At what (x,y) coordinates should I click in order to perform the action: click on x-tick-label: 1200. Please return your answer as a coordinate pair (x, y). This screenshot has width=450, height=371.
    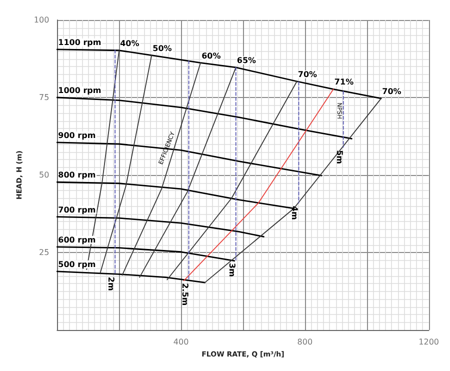
    Looking at the image, I should click on (428, 342).